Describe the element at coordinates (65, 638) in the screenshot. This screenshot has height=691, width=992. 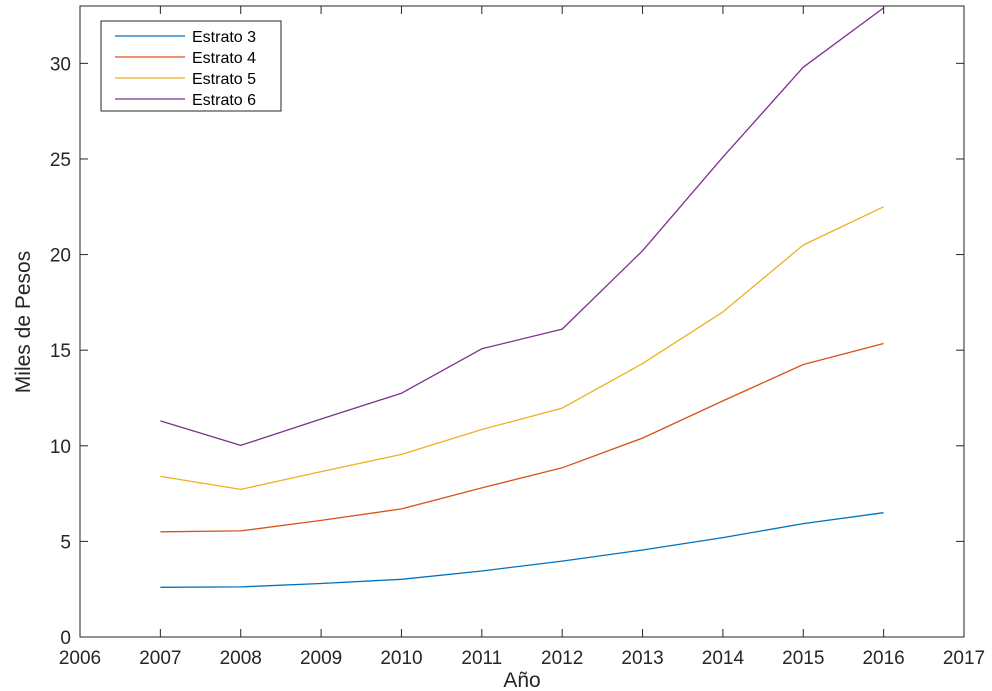
I see `y-tick-label: 0` at that location.